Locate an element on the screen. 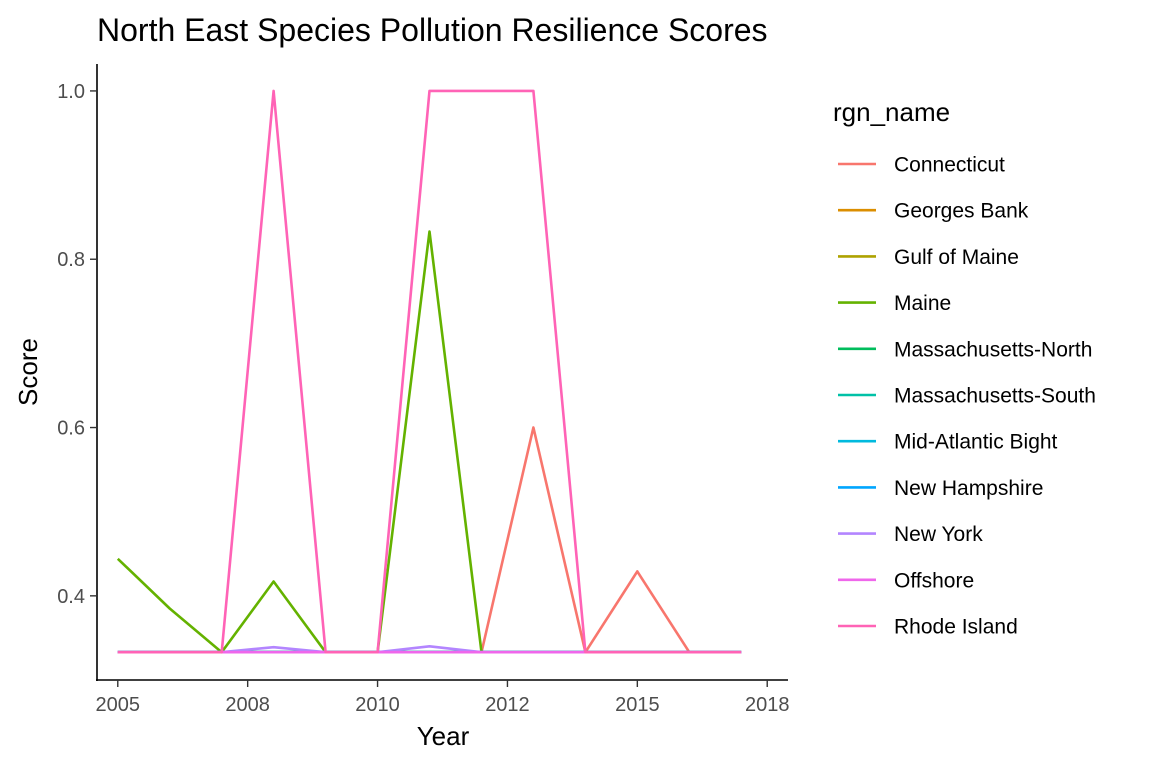 The image size is (1152, 768). x-tick-label: 2018 is located at coordinates (767, 705).